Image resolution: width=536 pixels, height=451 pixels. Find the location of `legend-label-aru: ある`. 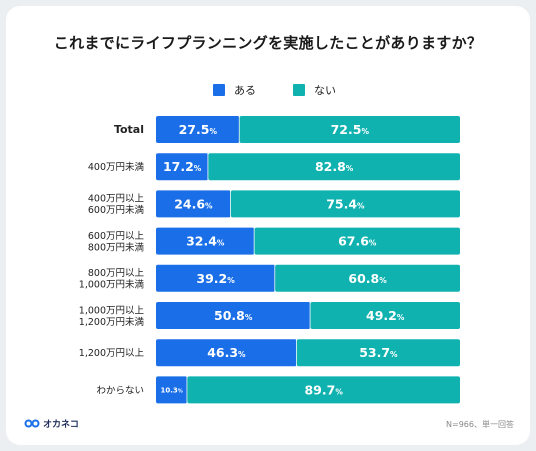

legend-label-aru: ある is located at coordinates (245, 90).